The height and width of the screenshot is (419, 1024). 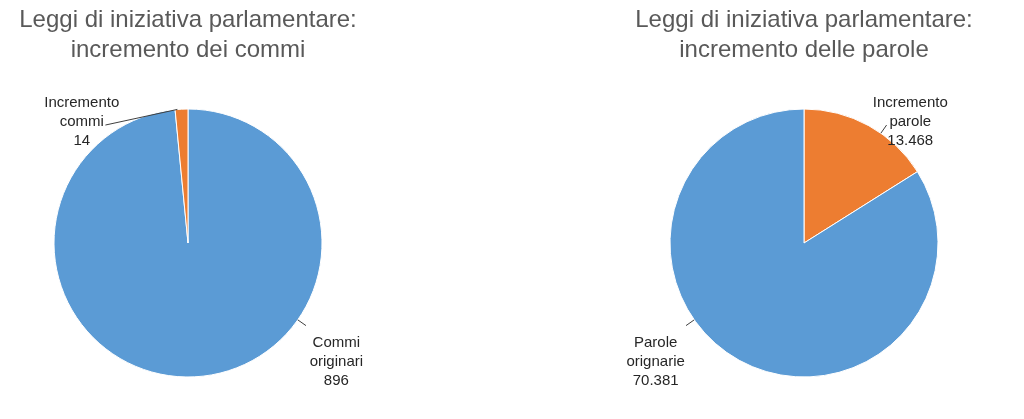 I want to click on slice-label: Incremento parole, so click(x=910, y=110).